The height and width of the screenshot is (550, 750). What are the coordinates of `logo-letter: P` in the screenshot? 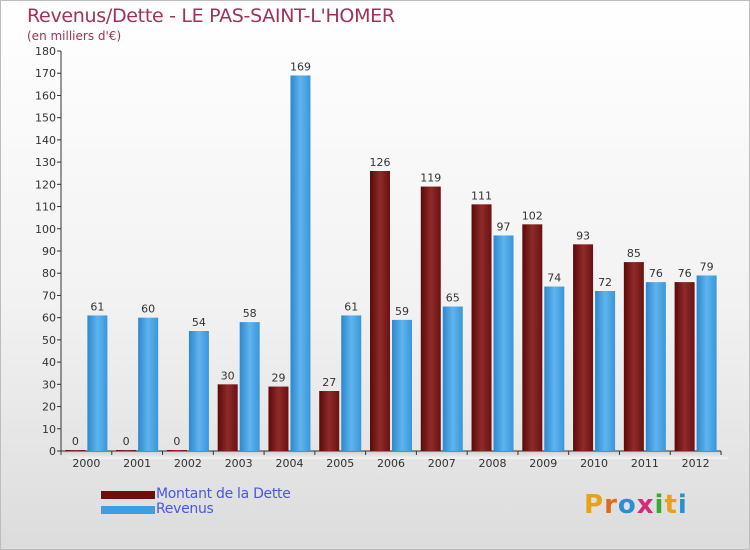 It's located at (594, 505).